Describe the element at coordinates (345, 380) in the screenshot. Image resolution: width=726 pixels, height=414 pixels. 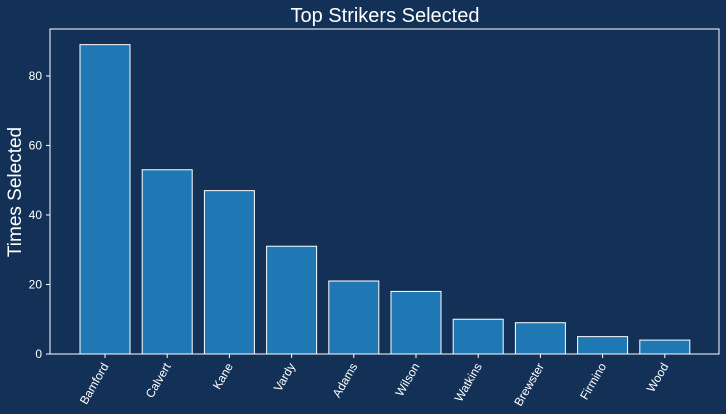
I see `x-tick-label: Adams` at that location.